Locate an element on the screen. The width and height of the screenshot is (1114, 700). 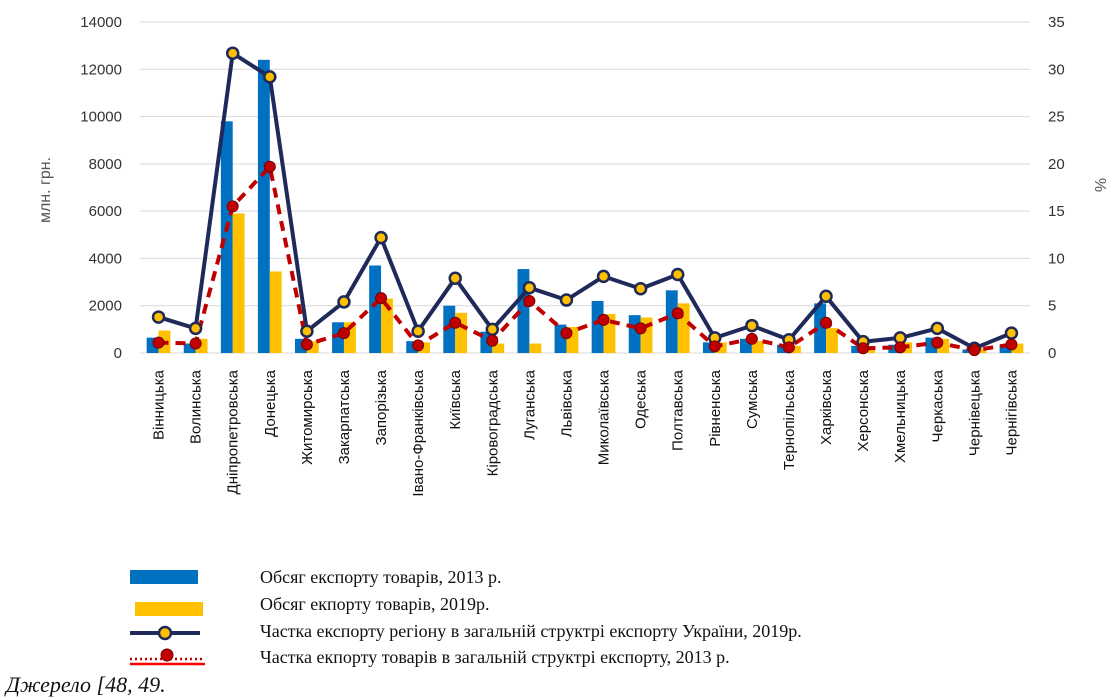
source-note: Джерело [48, 49. is located at coordinates (85, 684).